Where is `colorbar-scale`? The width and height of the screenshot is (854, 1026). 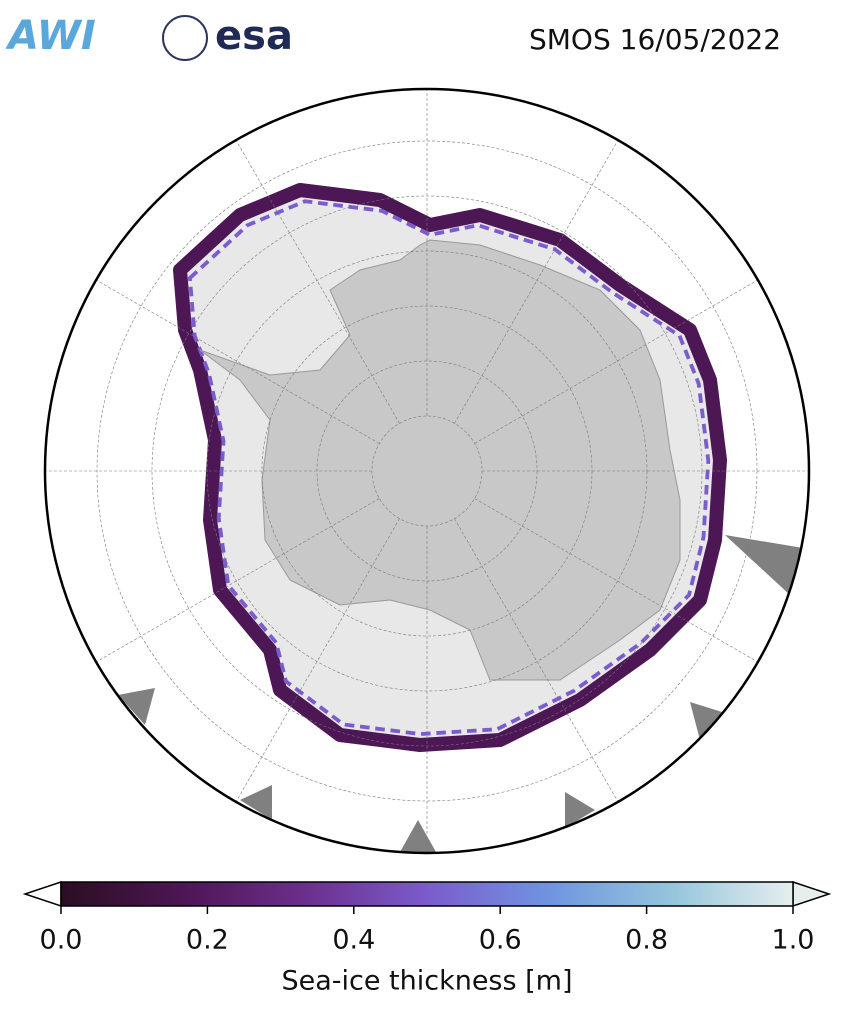
colorbar-scale is located at coordinates (427, 894).